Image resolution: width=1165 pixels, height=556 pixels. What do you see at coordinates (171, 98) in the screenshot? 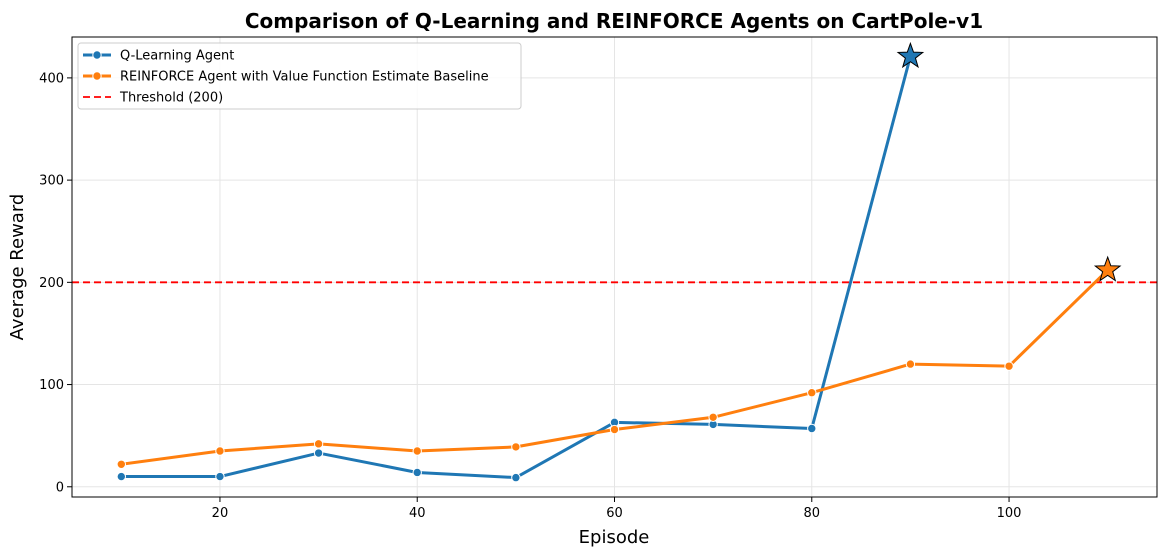
I see `legend-label: Threshold (200)` at bounding box center [171, 98].